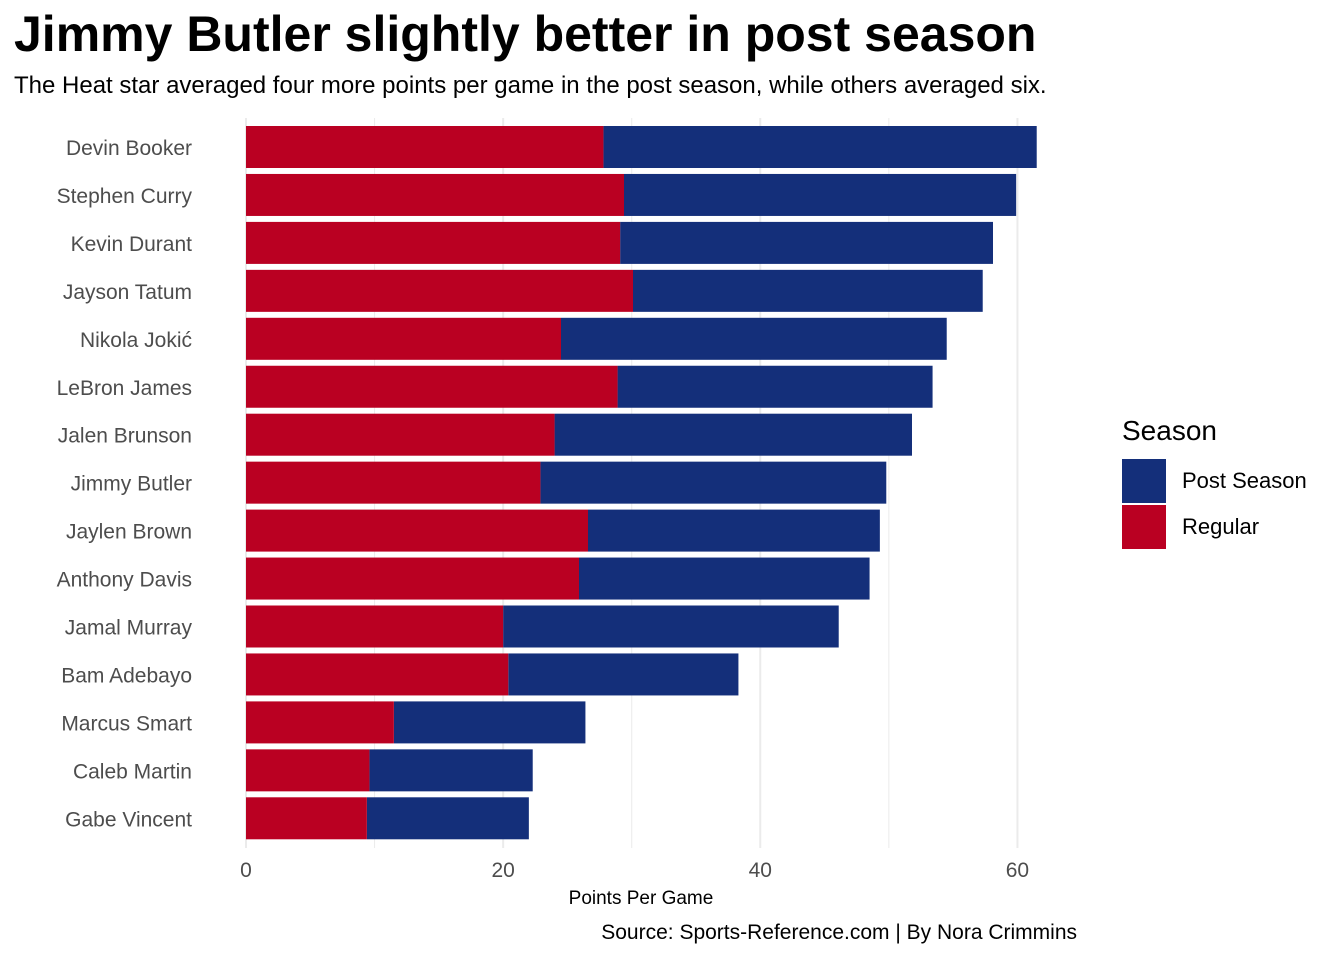 This screenshot has height=960, width=1344. What do you see at coordinates (246, 870) in the screenshot?
I see `x-tick-label: 0` at bounding box center [246, 870].